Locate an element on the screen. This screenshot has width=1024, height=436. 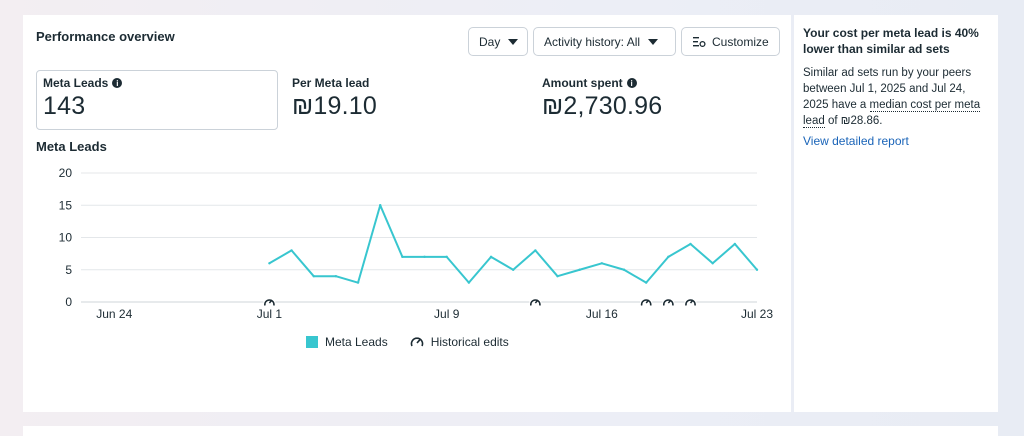
metric-label: Amount spent is located at coordinates (582, 83).